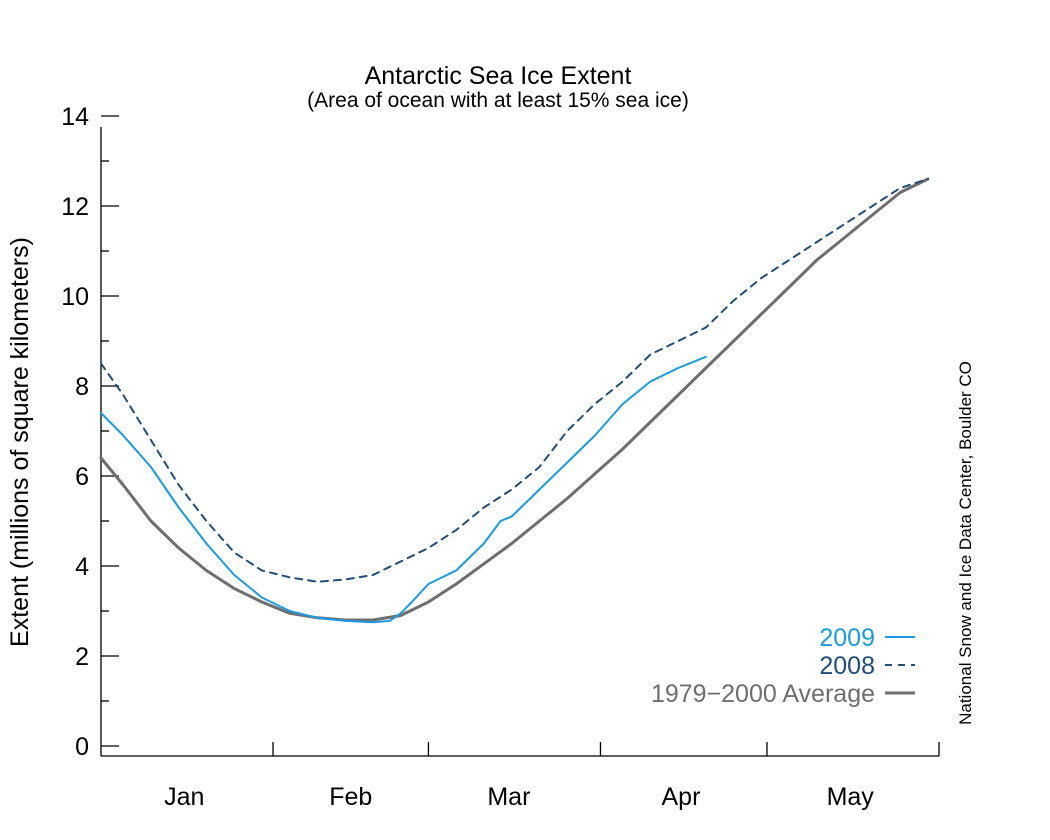  Describe the element at coordinates (498, 76) in the screenshot. I see `chart-title: Antarctic Sea Ice Extent` at that location.